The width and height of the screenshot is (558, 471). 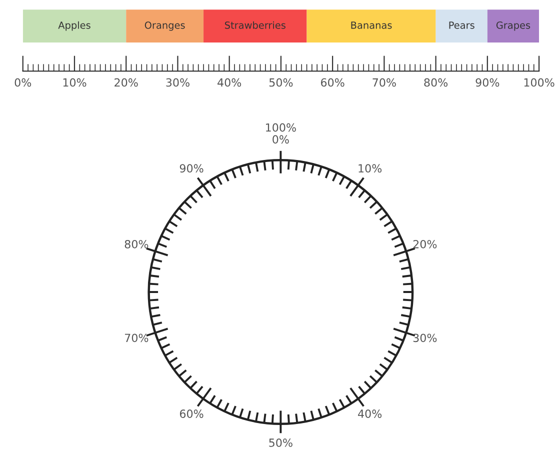 I want to click on x-tick-label: 90%, so click(x=488, y=82).